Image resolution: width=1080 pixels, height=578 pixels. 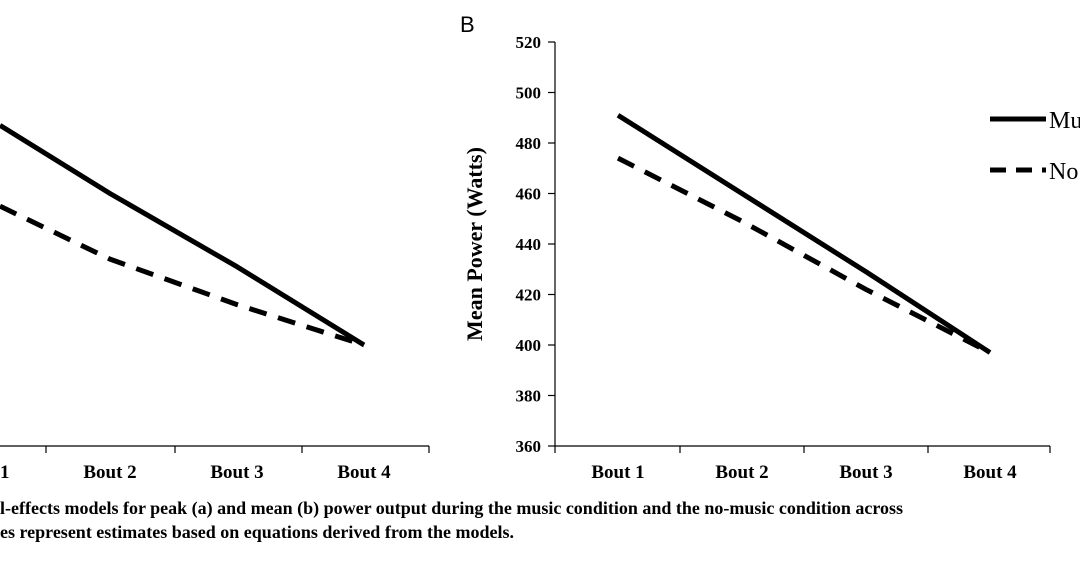 I want to click on panel-b-x-tick-labels: Bout 1 Bout 2 Bout 3 Bout 4, so click(x=804, y=472).